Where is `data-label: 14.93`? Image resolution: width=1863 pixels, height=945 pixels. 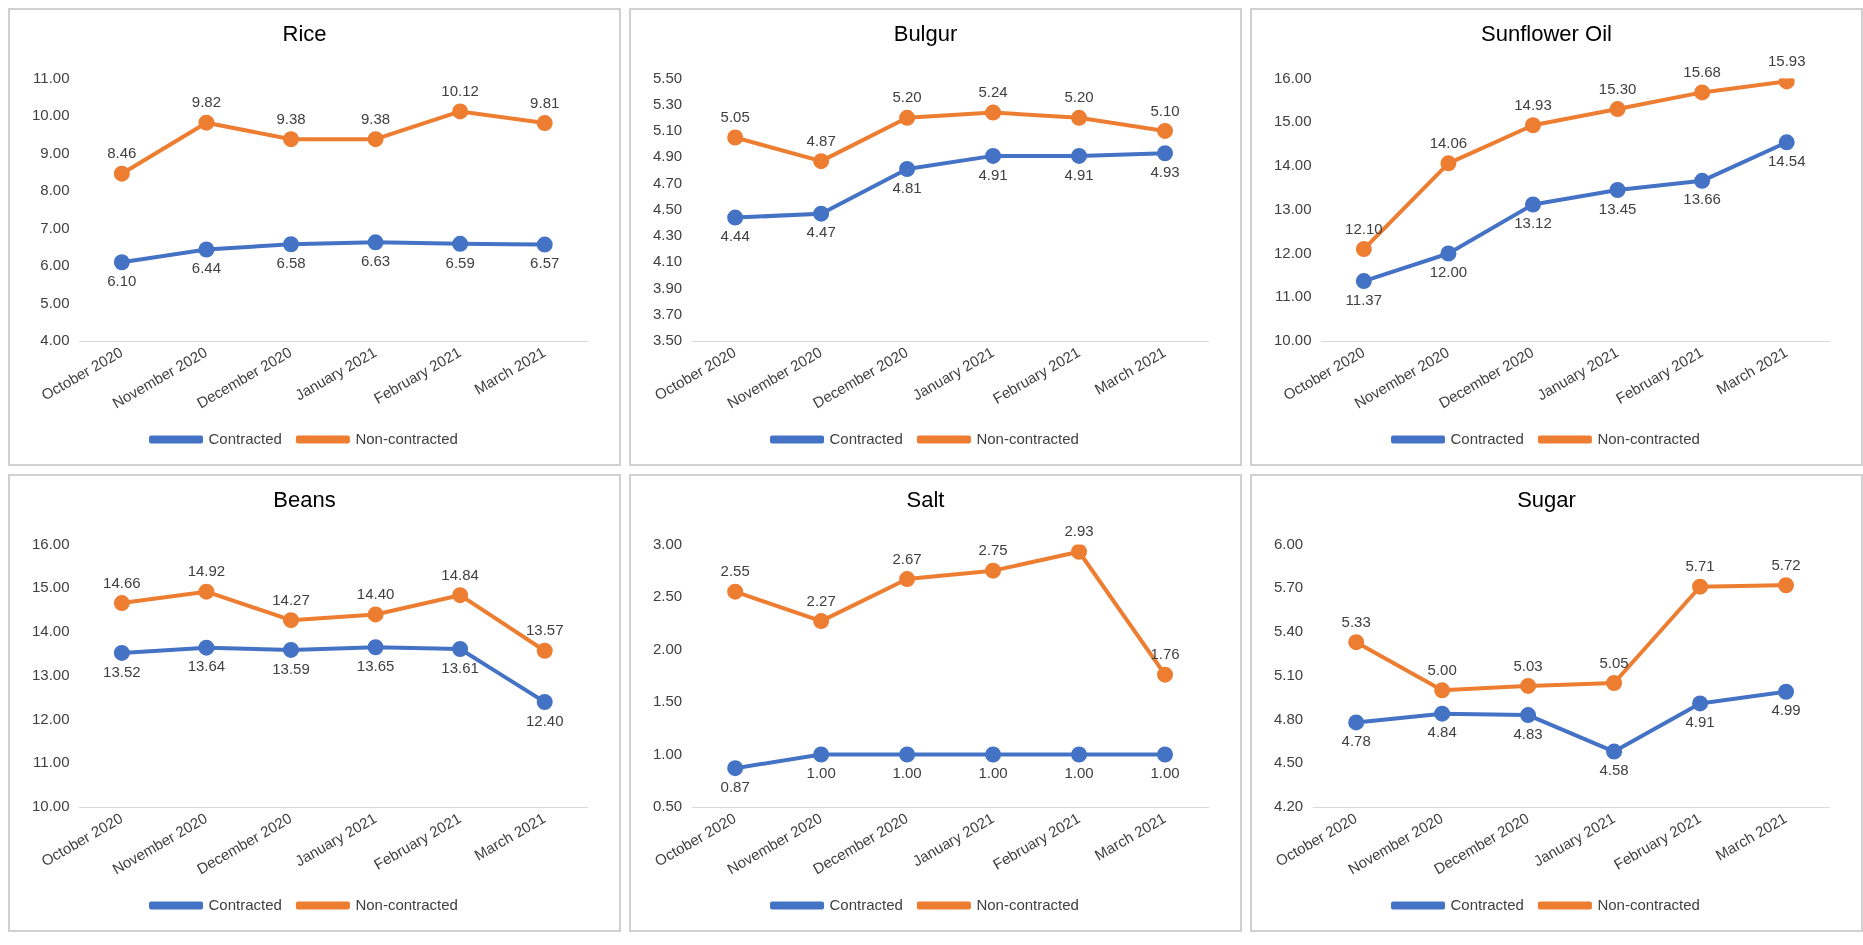
data-label: 14.93 is located at coordinates (1533, 104).